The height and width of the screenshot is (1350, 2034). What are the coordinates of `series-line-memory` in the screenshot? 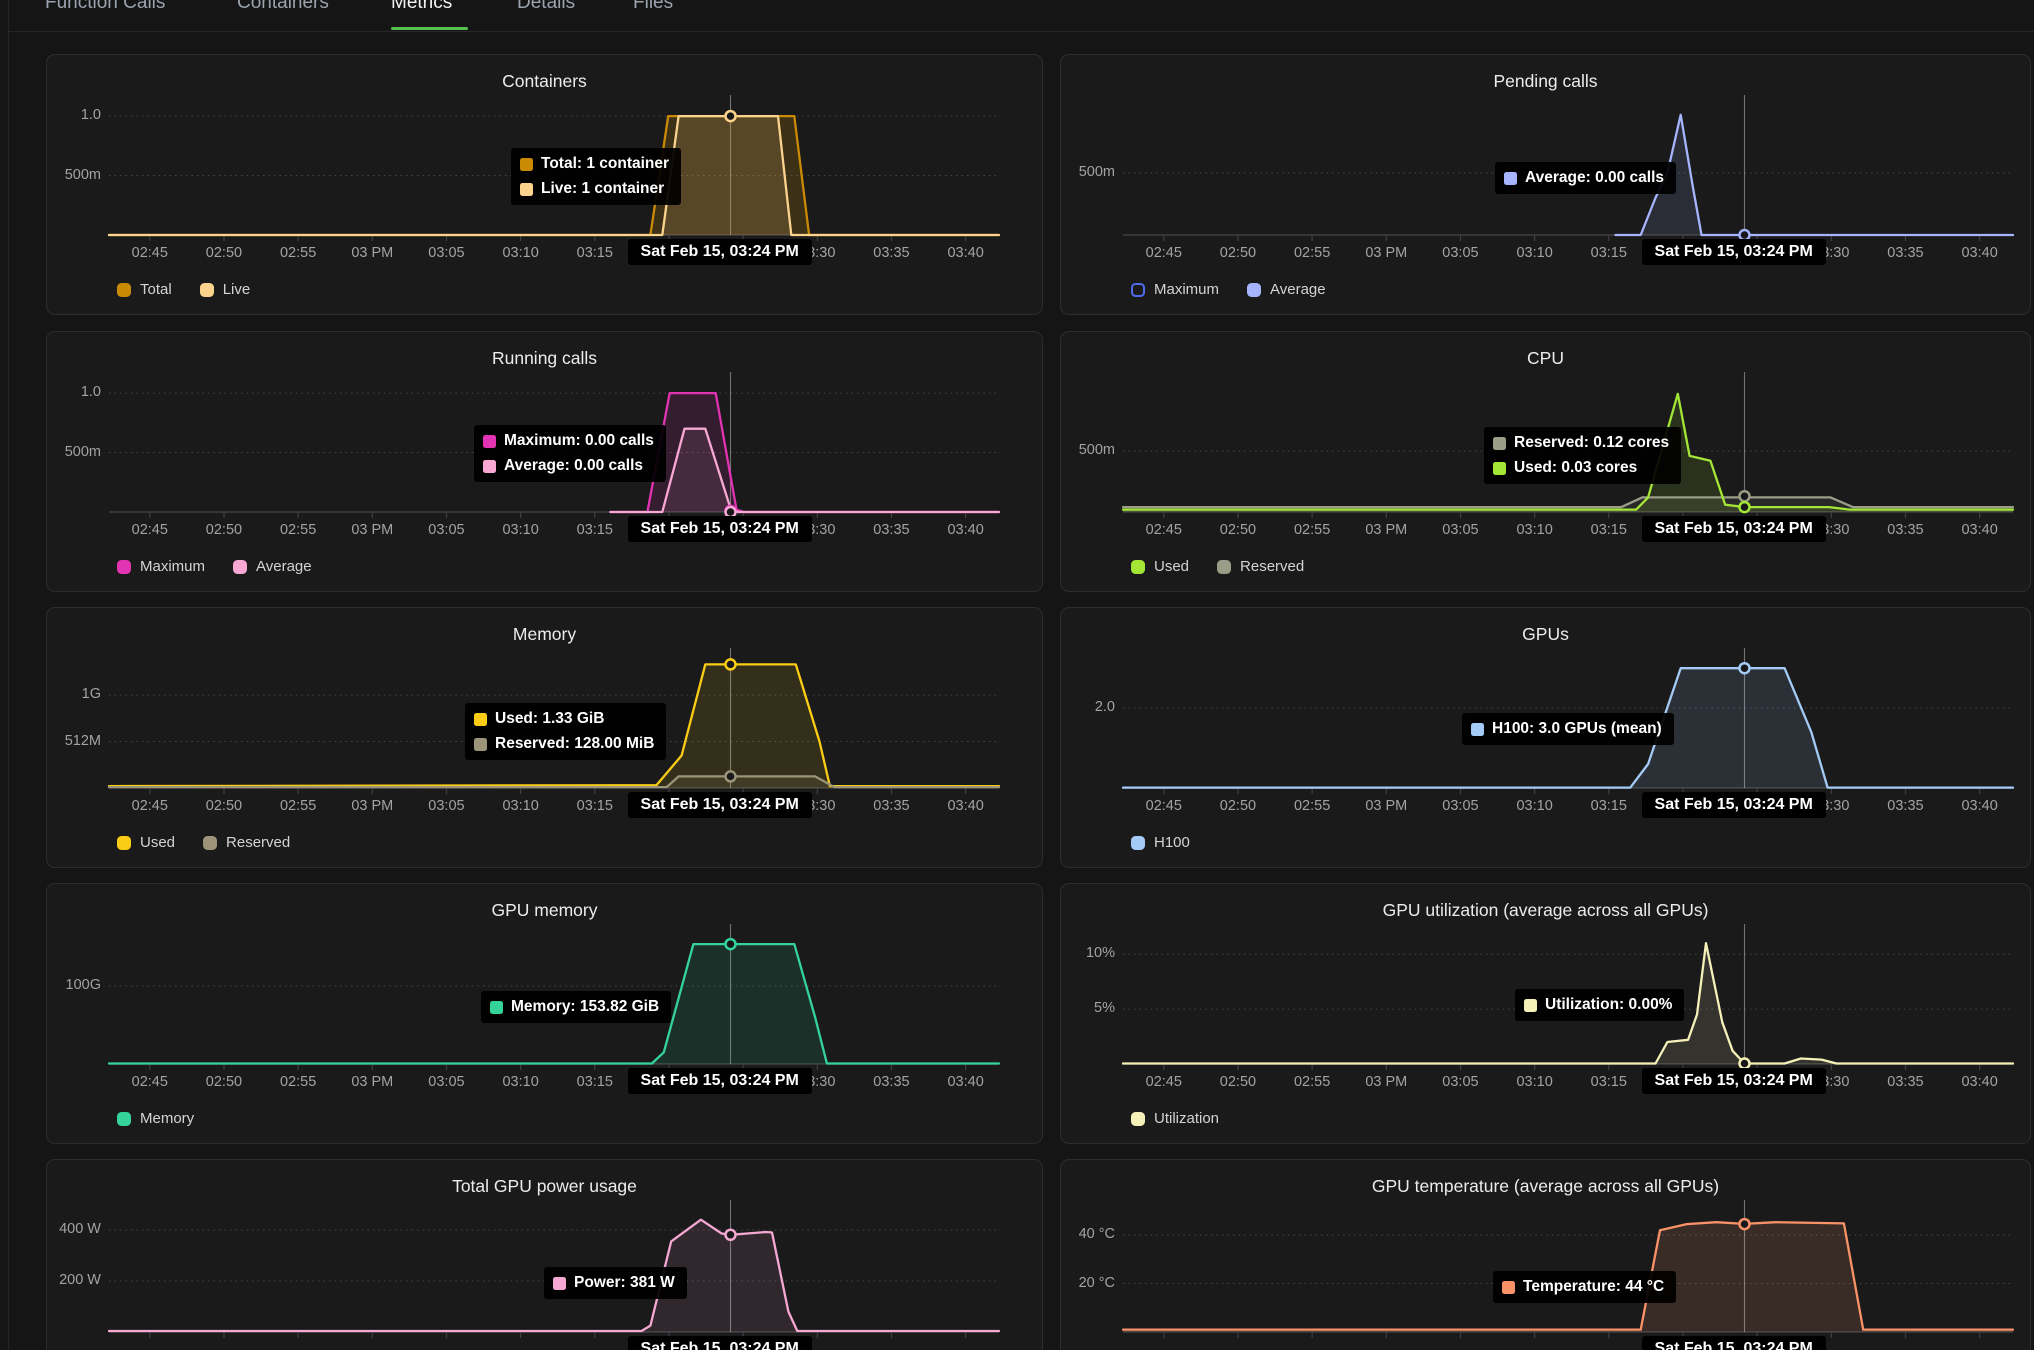 It's located at (554, 1003).